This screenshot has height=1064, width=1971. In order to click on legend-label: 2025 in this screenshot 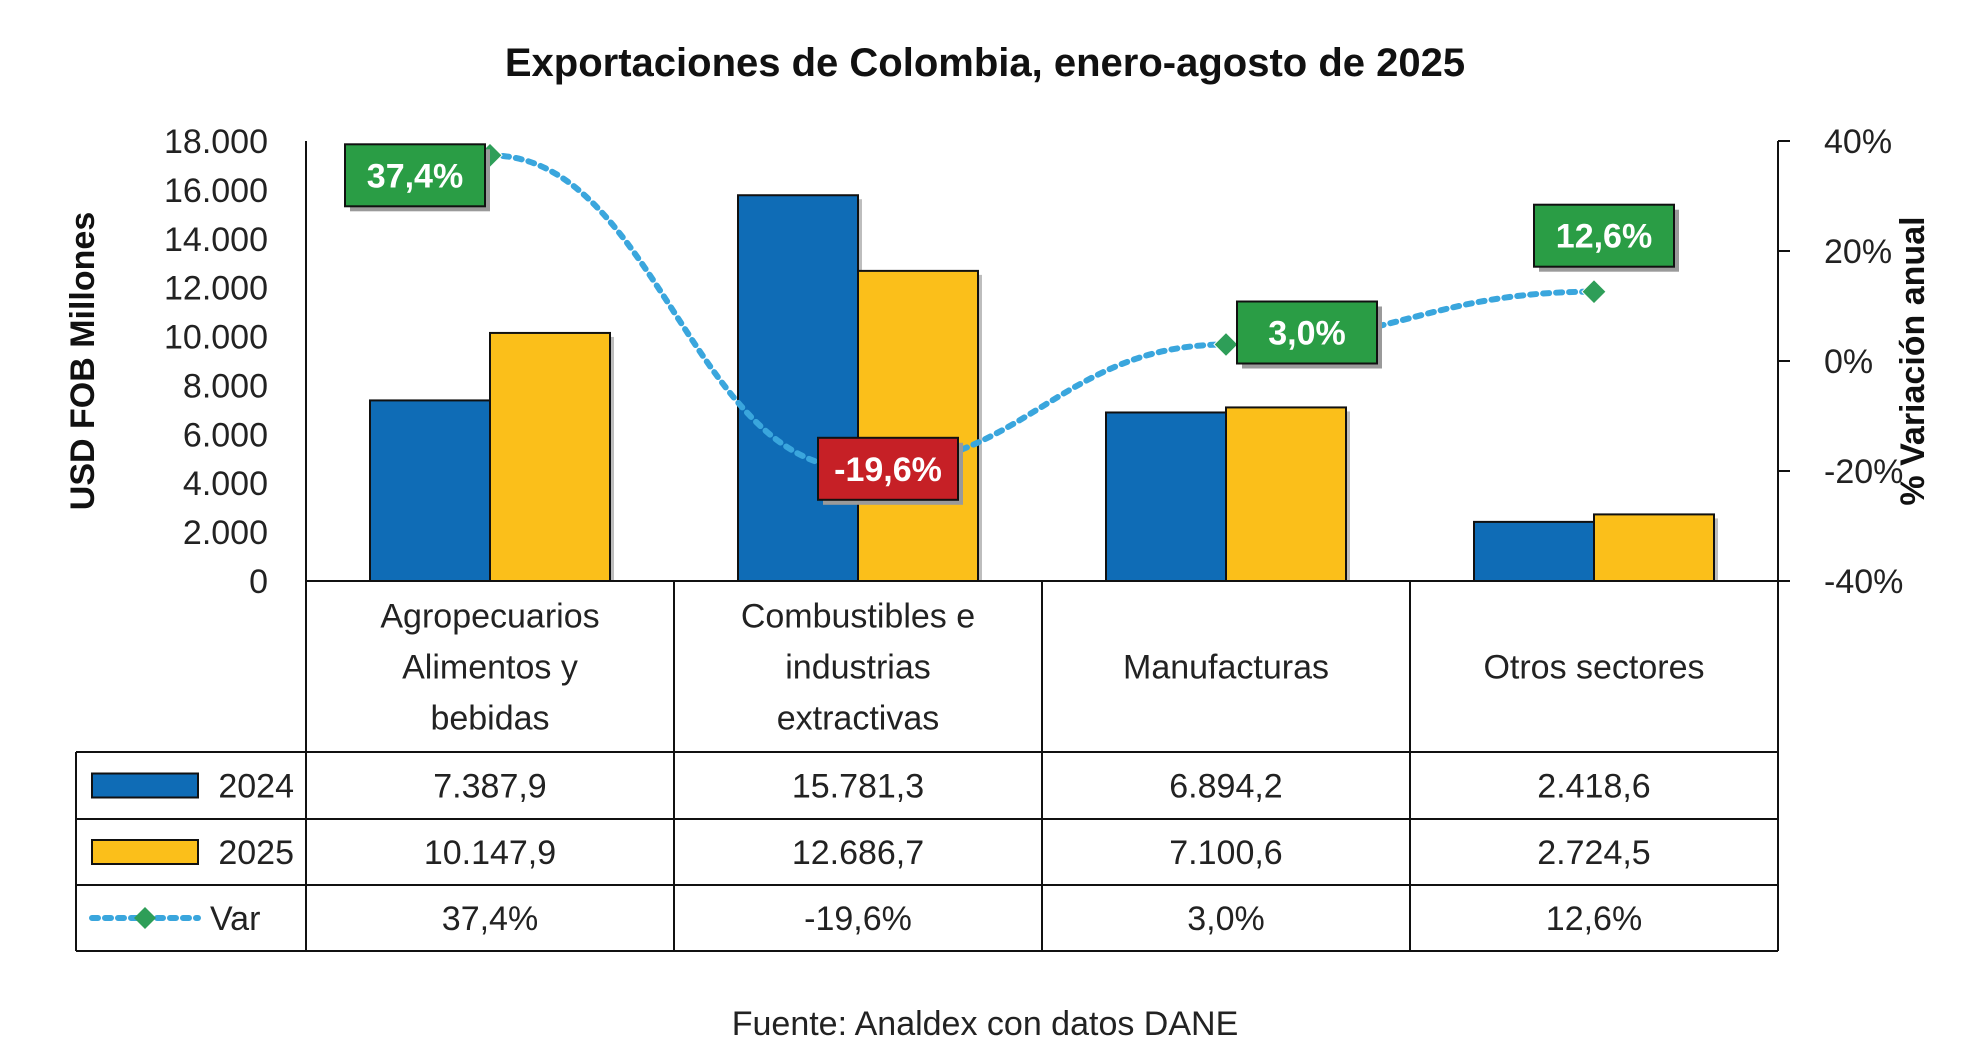, I will do `click(256, 853)`.